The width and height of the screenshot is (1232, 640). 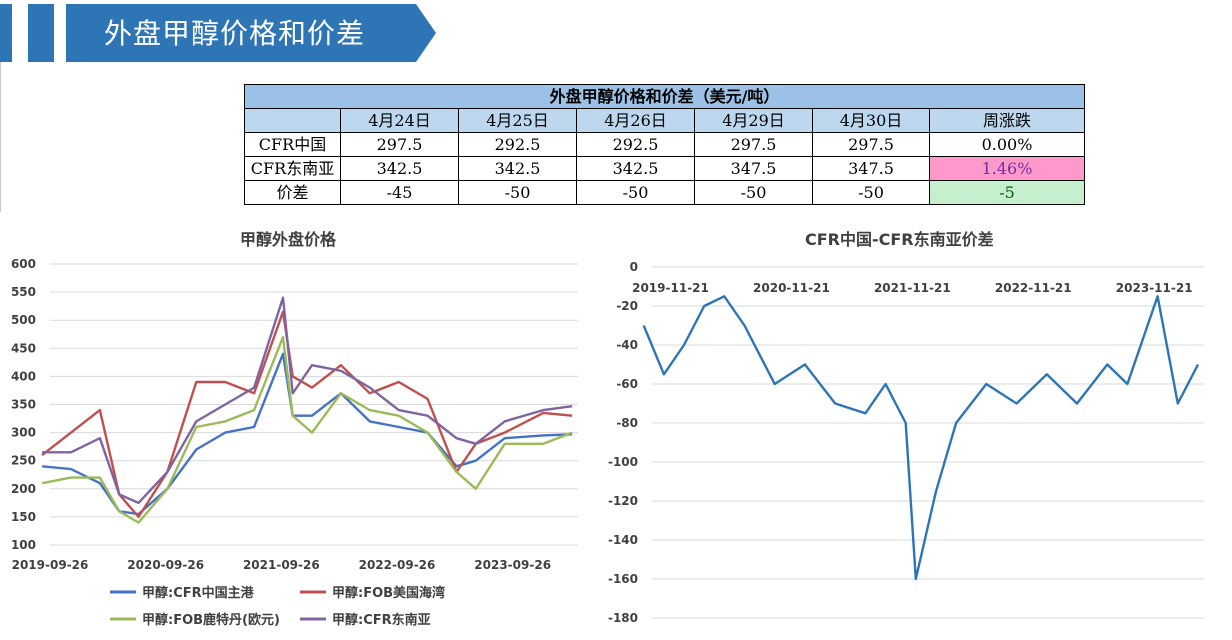 I want to click on table-cell: -45, so click(x=399, y=192).